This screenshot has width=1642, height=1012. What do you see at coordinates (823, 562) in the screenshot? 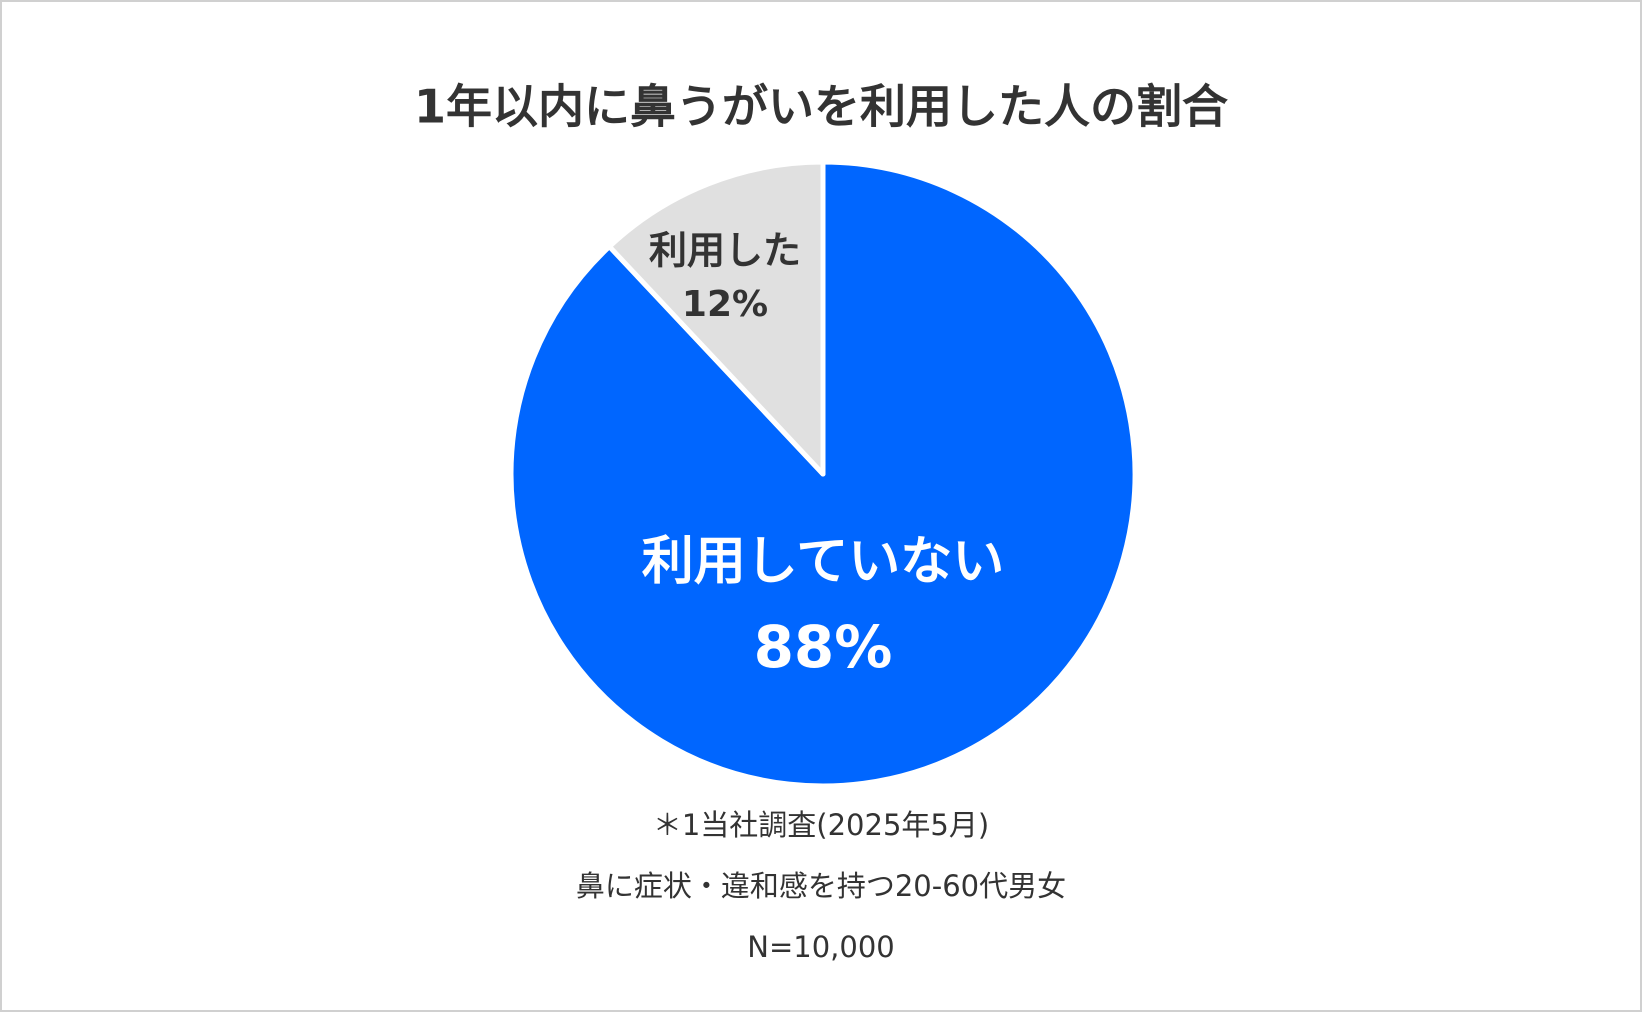
I see `slice-label: 利用していない` at bounding box center [823, 562].